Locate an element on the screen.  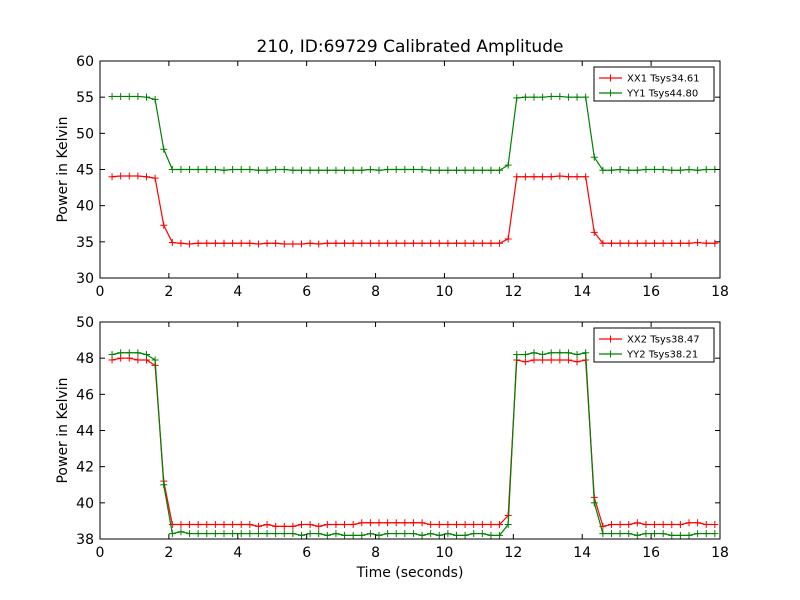
y-tick-label: 55 is located at coordinates (85, 98).